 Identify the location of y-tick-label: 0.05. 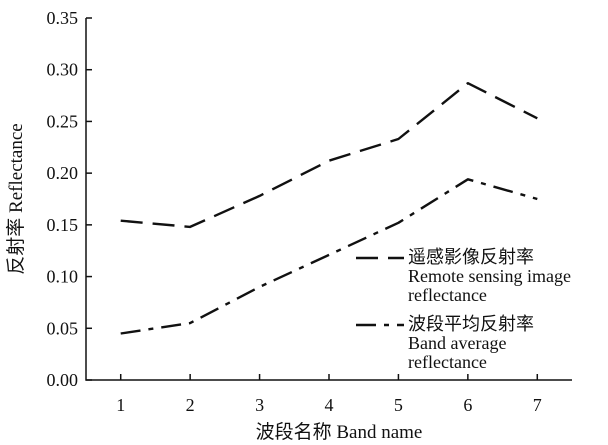
(63, 328).